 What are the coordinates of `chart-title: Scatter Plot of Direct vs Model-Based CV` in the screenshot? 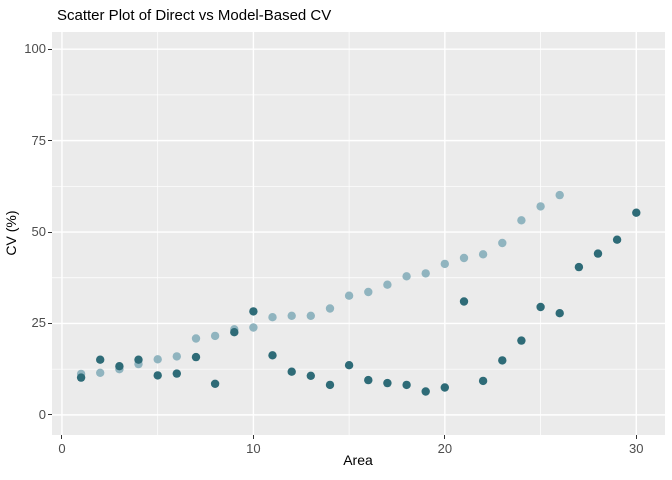 It's located at (194, 15).